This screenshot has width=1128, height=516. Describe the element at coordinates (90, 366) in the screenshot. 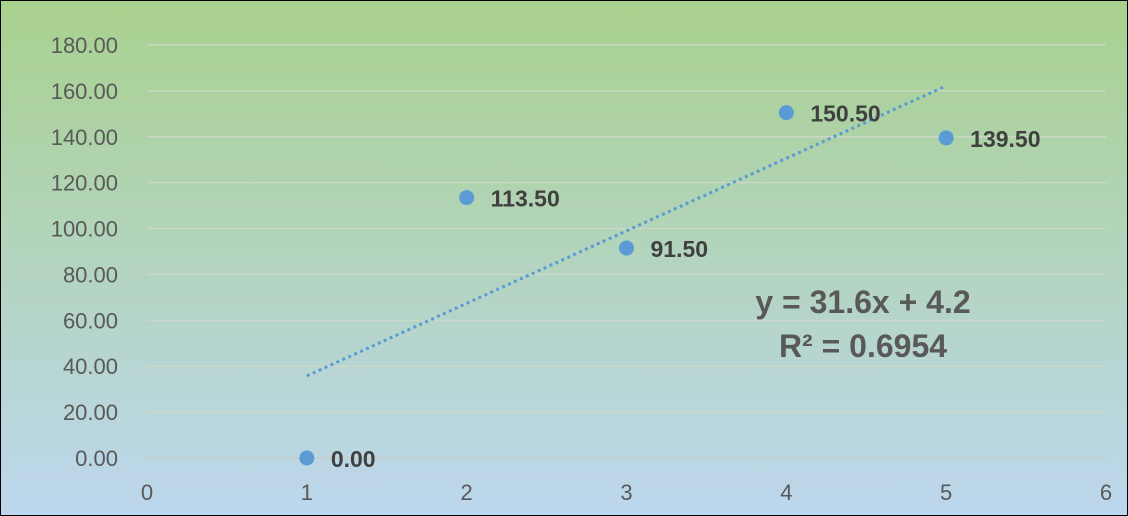

I see `y-tick-label: 40.00` at that location.